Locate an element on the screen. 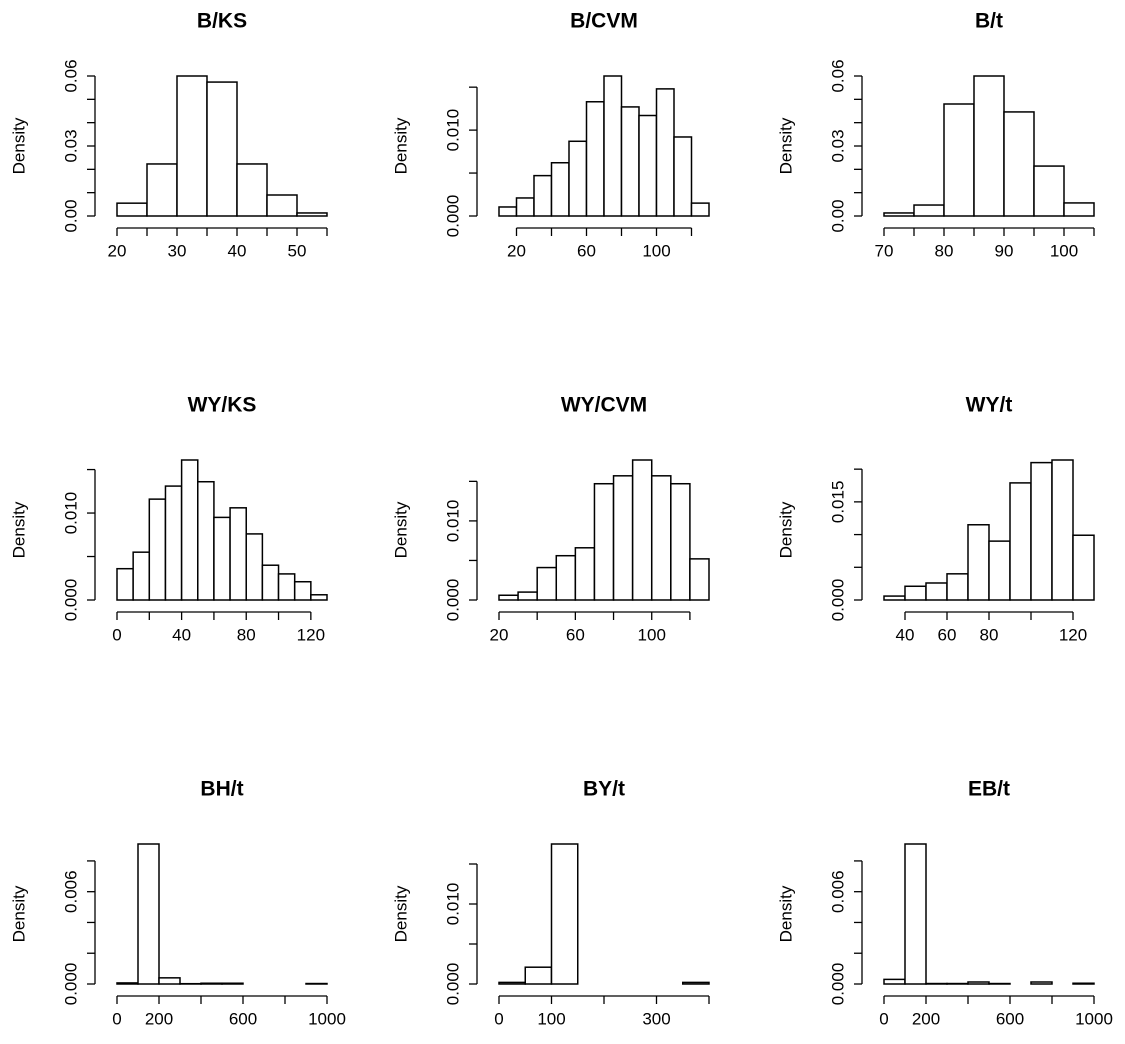  chart-title: WY/CVM is located at coordinates (604, 405).